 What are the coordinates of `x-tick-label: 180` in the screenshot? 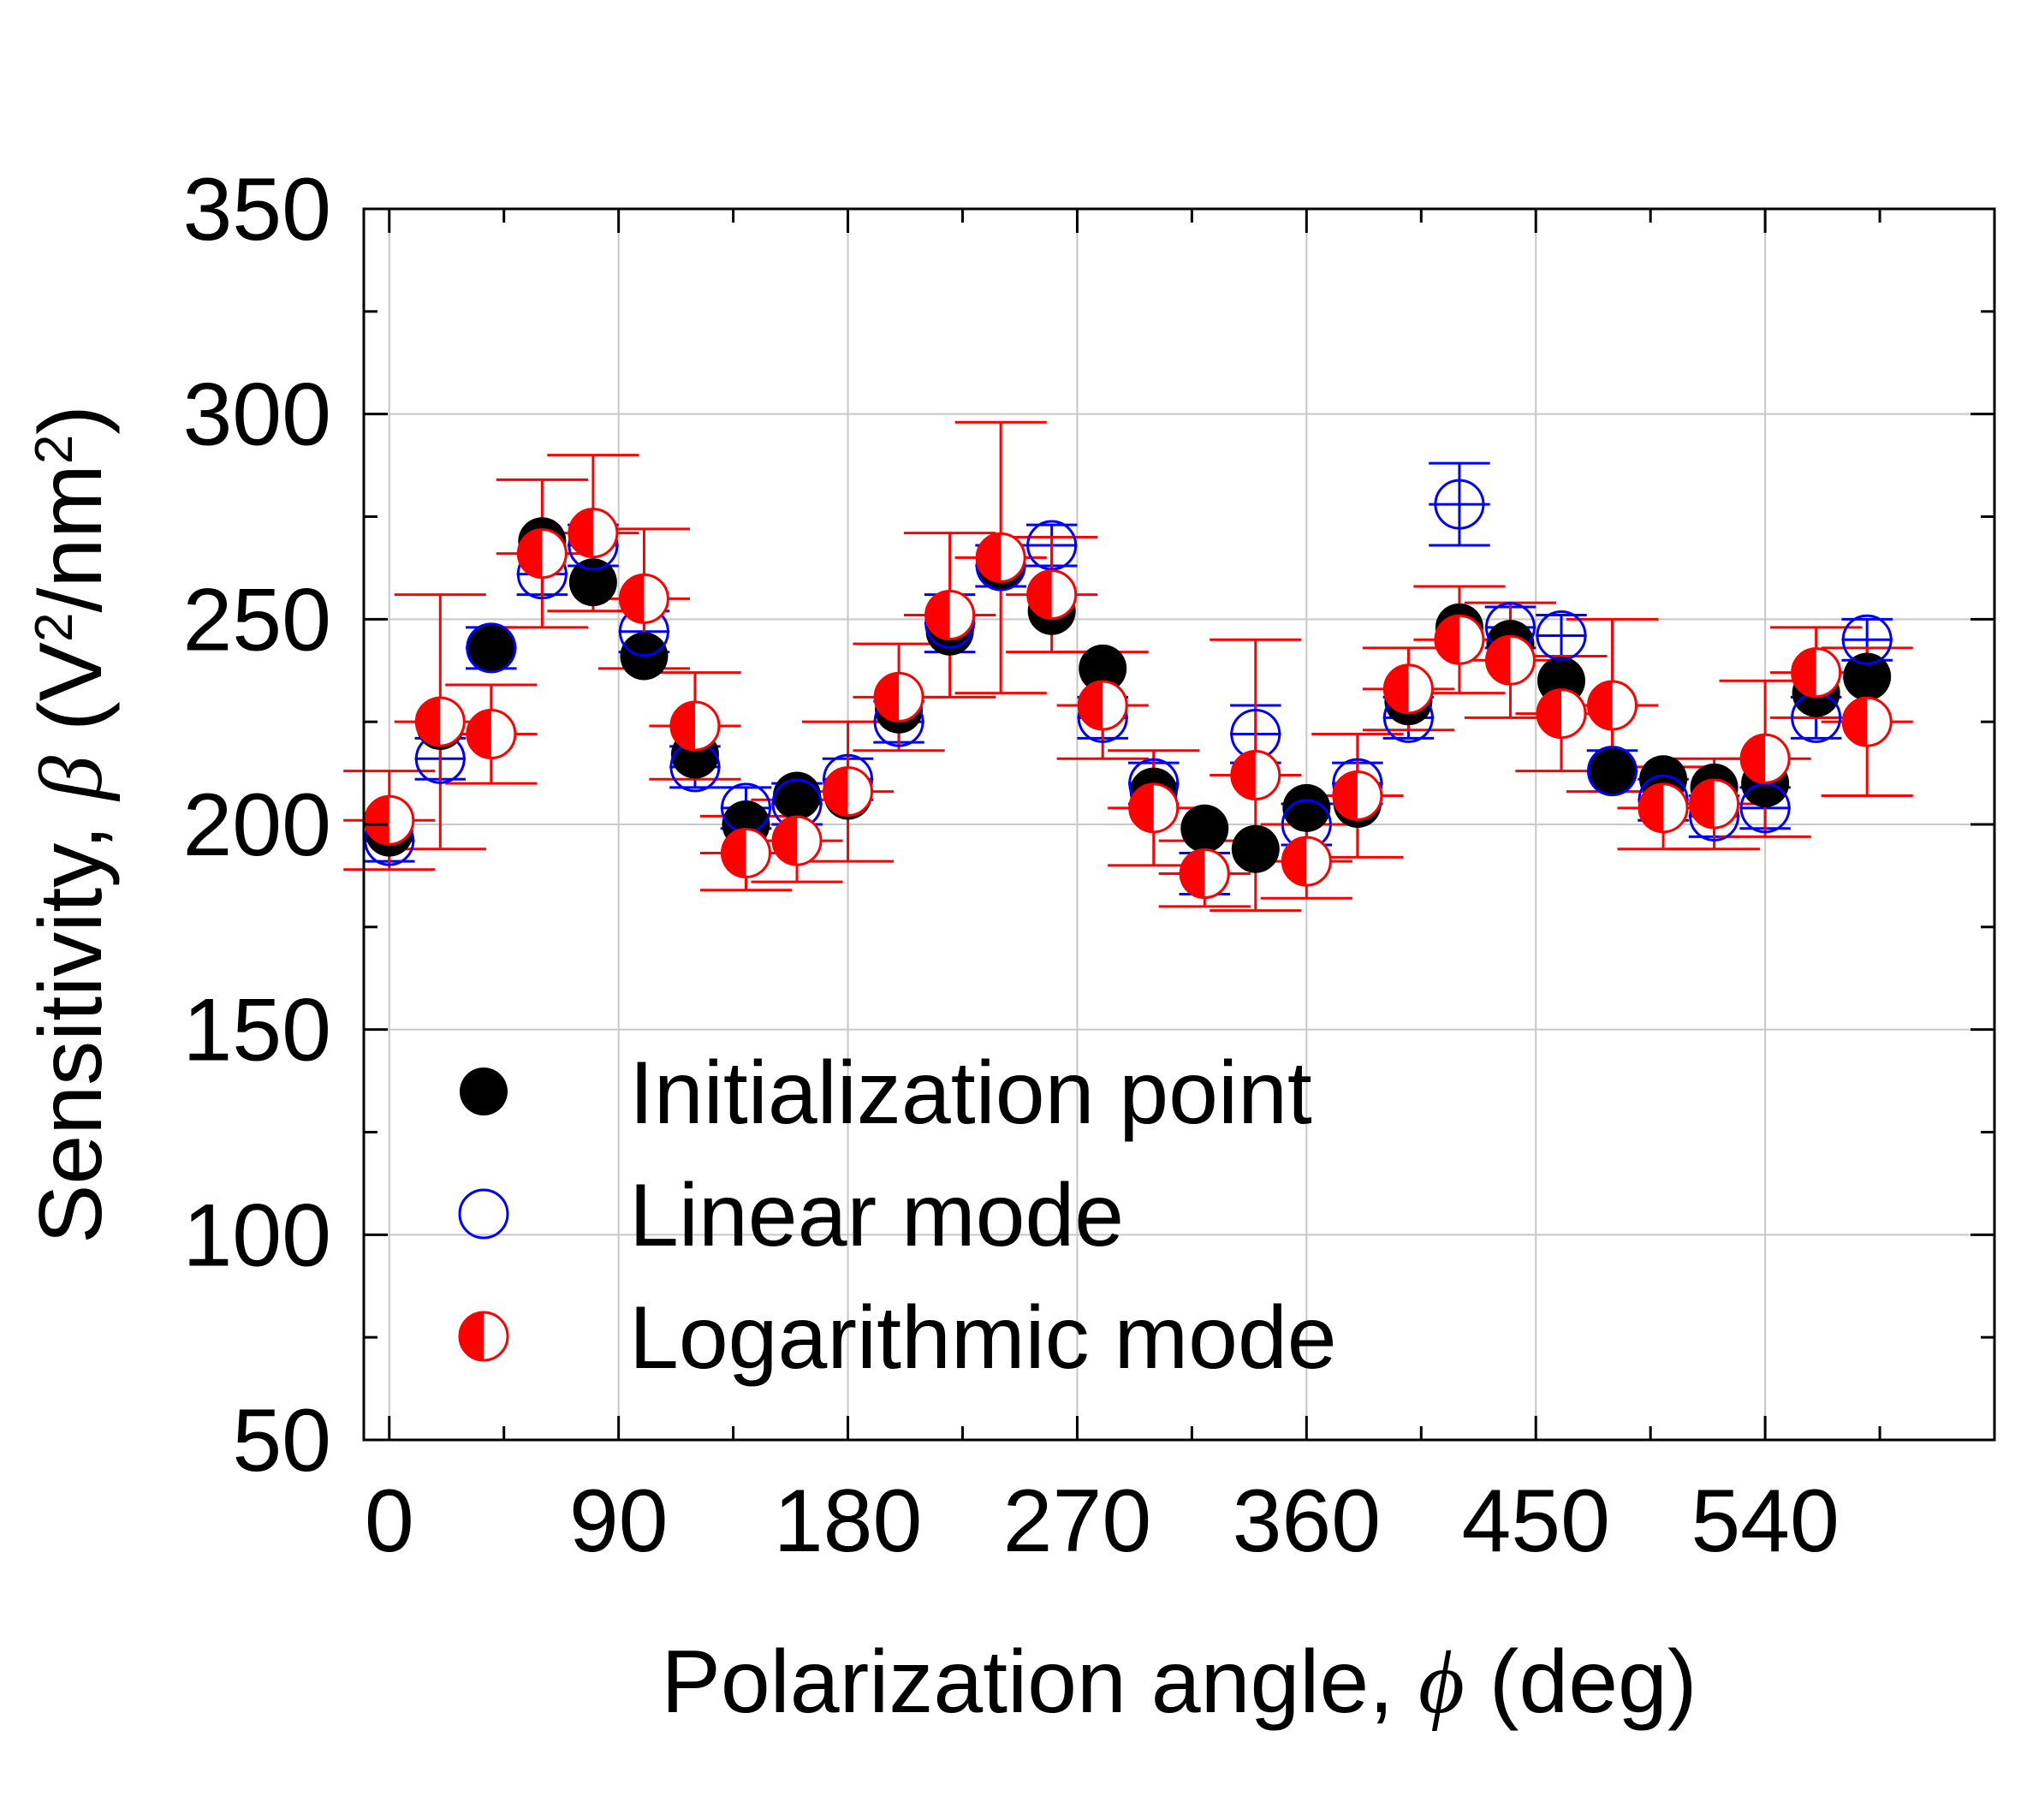 It's located at (848, 1521).